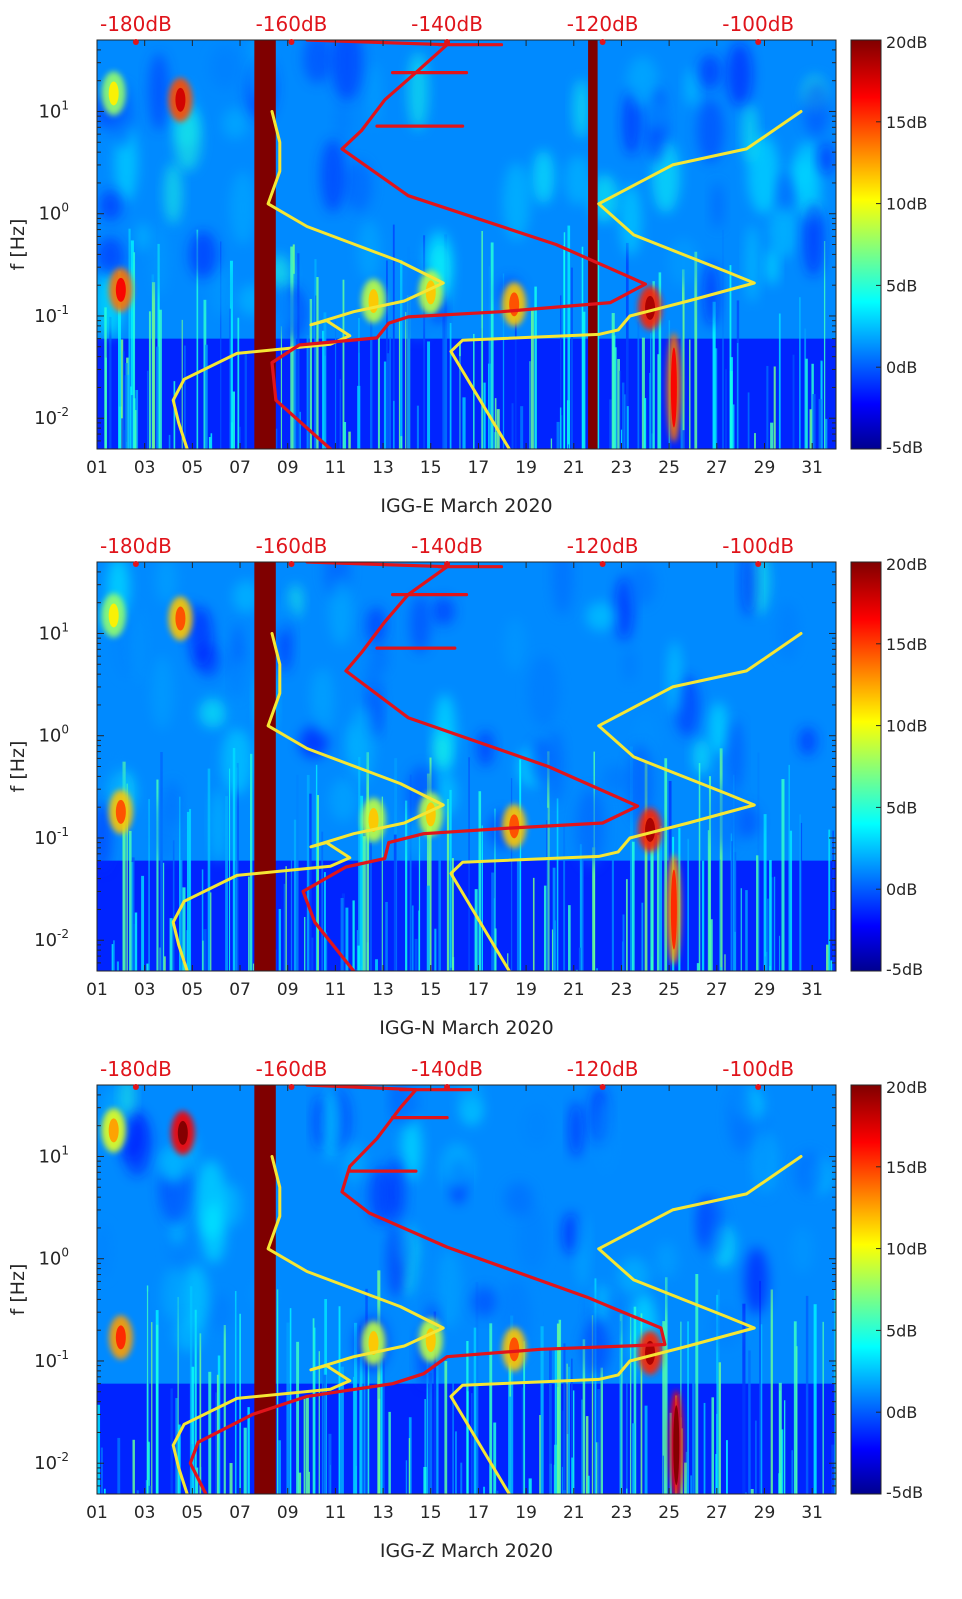  What do you see at coordinates (292, 24) in the screenshot?
I see `top-db-axis-label: -160dB` at bounding box center [292, 24].